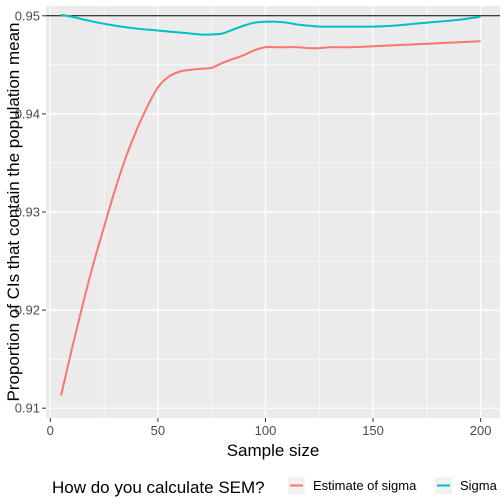 This screenshot has width=504, height=504. What do you see at coordinates (158, 487) in the screenshot?
I see `legend-title: How do you calculate SEM?` at bounding box center [158, 487].